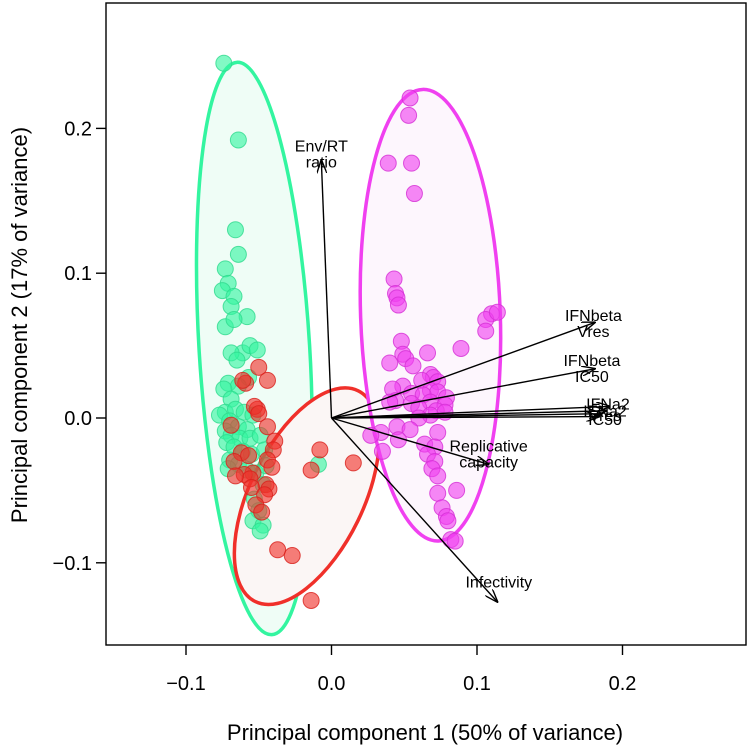  Describe the element at coordinates (79, 346) in the screenshot. I see `y-axis-ticks: −0.1 0.0 0.1 0.2` at that location.